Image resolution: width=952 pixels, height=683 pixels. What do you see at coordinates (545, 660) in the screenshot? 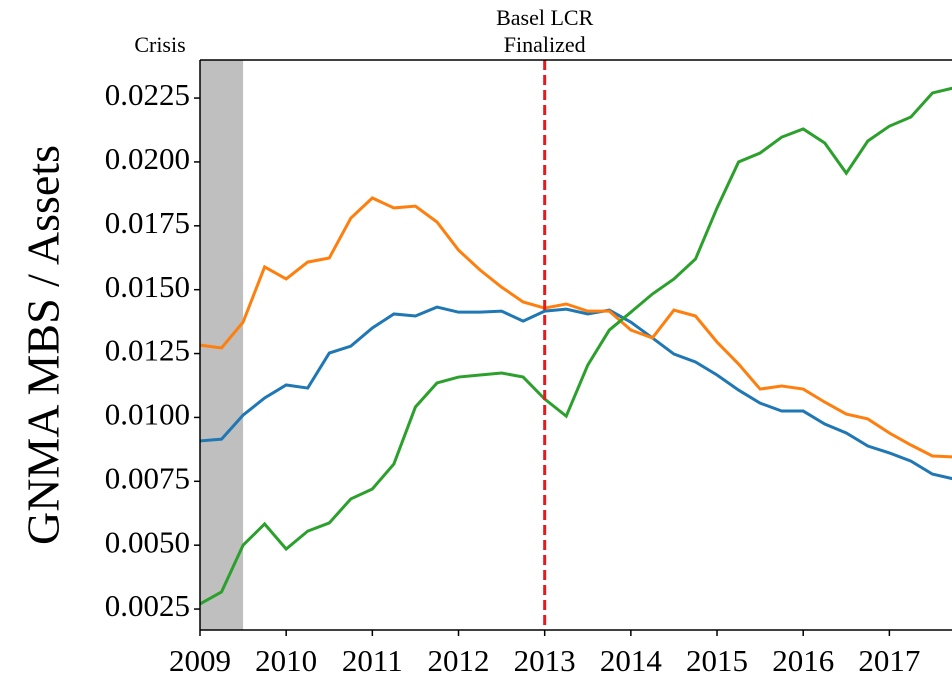
I see `x-tick-label: 2013` at bounding box center [545, 660].